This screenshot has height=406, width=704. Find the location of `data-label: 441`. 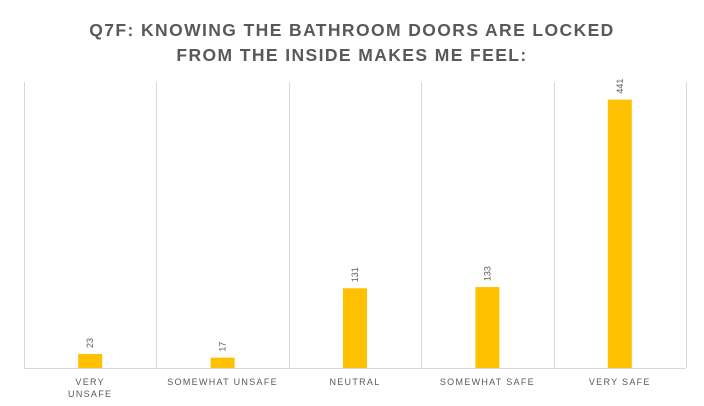

data-label: 441 is located at coordinates (620, 86).